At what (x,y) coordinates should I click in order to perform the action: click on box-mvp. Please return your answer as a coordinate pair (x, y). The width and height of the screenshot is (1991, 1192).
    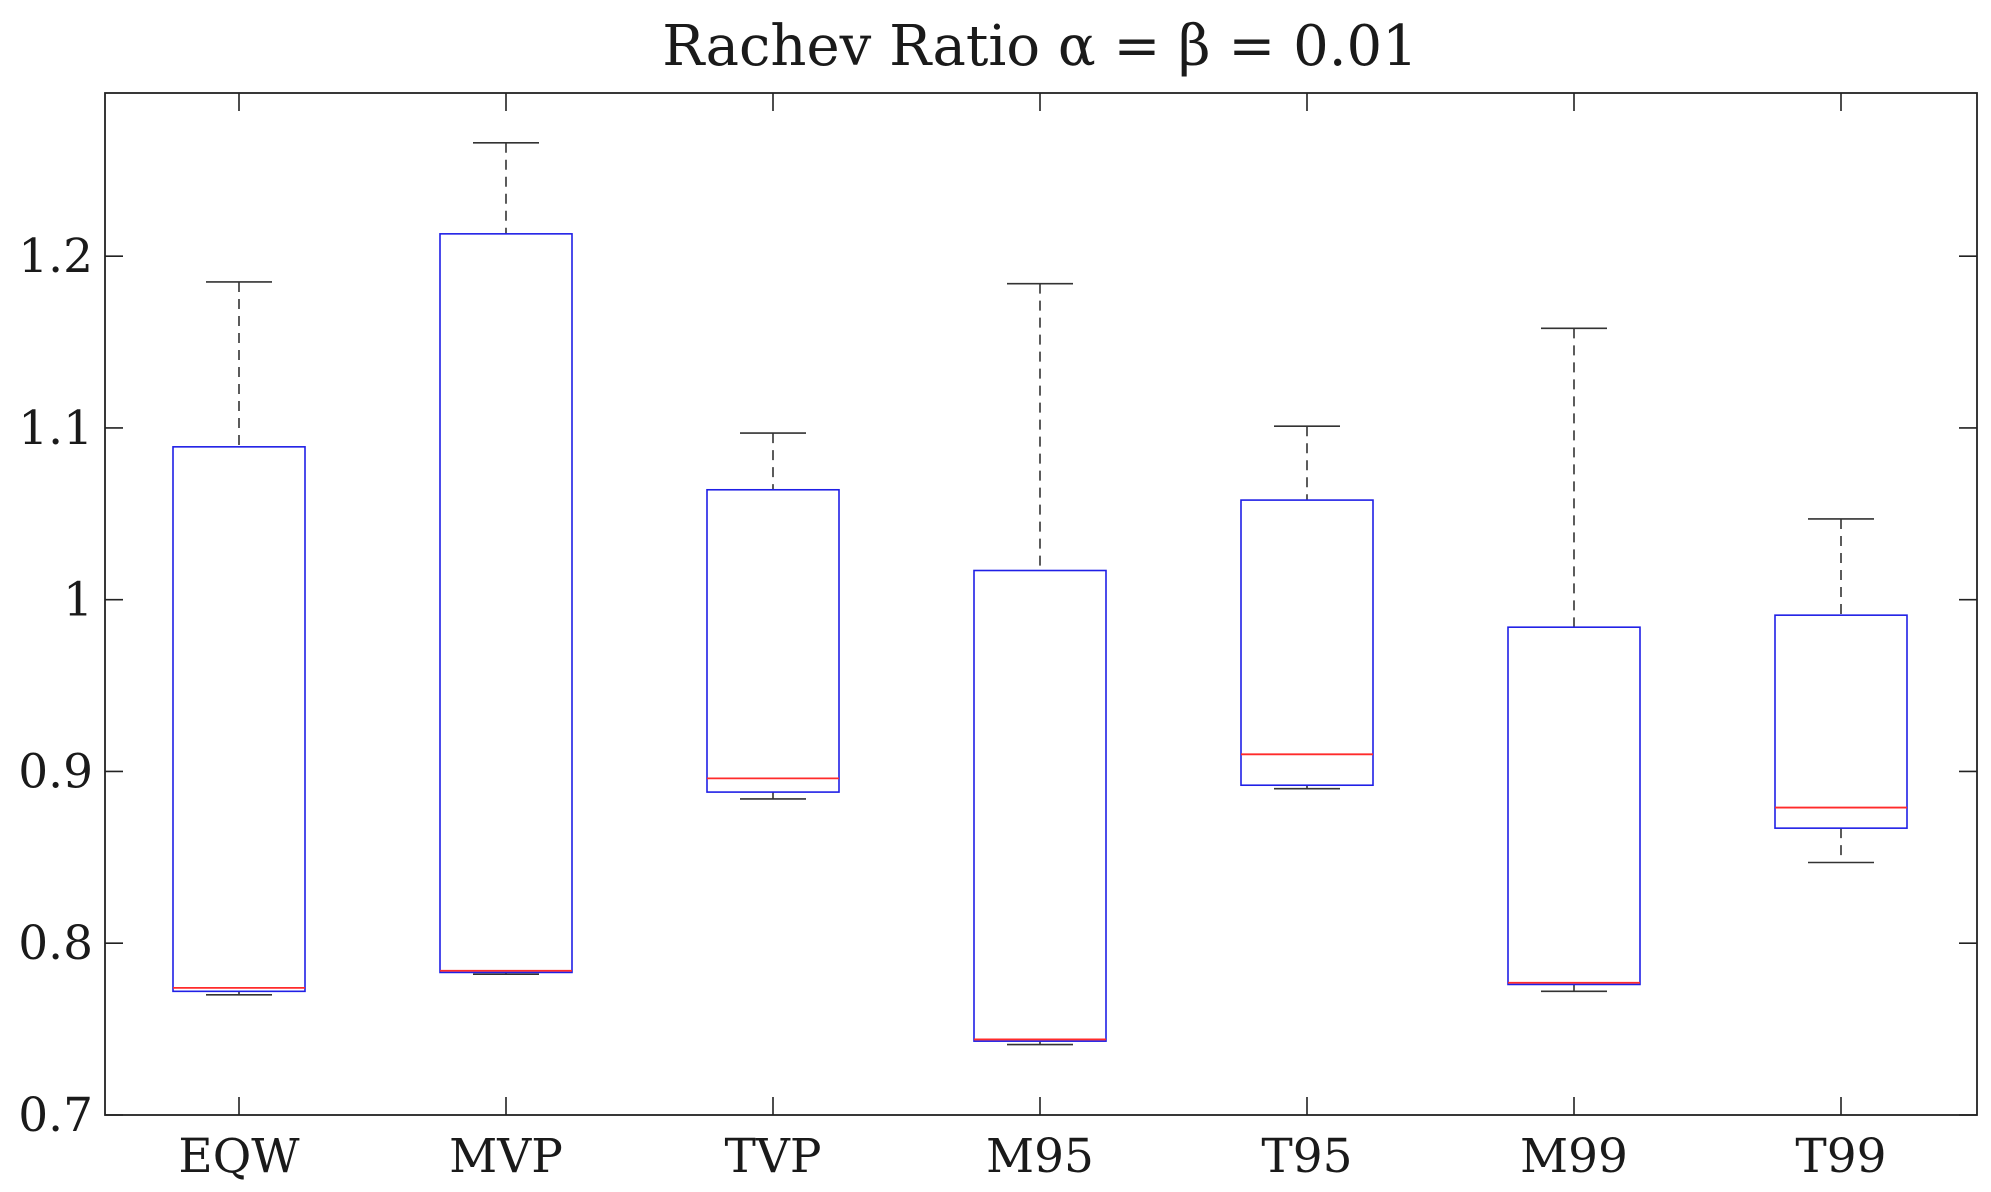
    Looking at the image, I should click on (506, 558).